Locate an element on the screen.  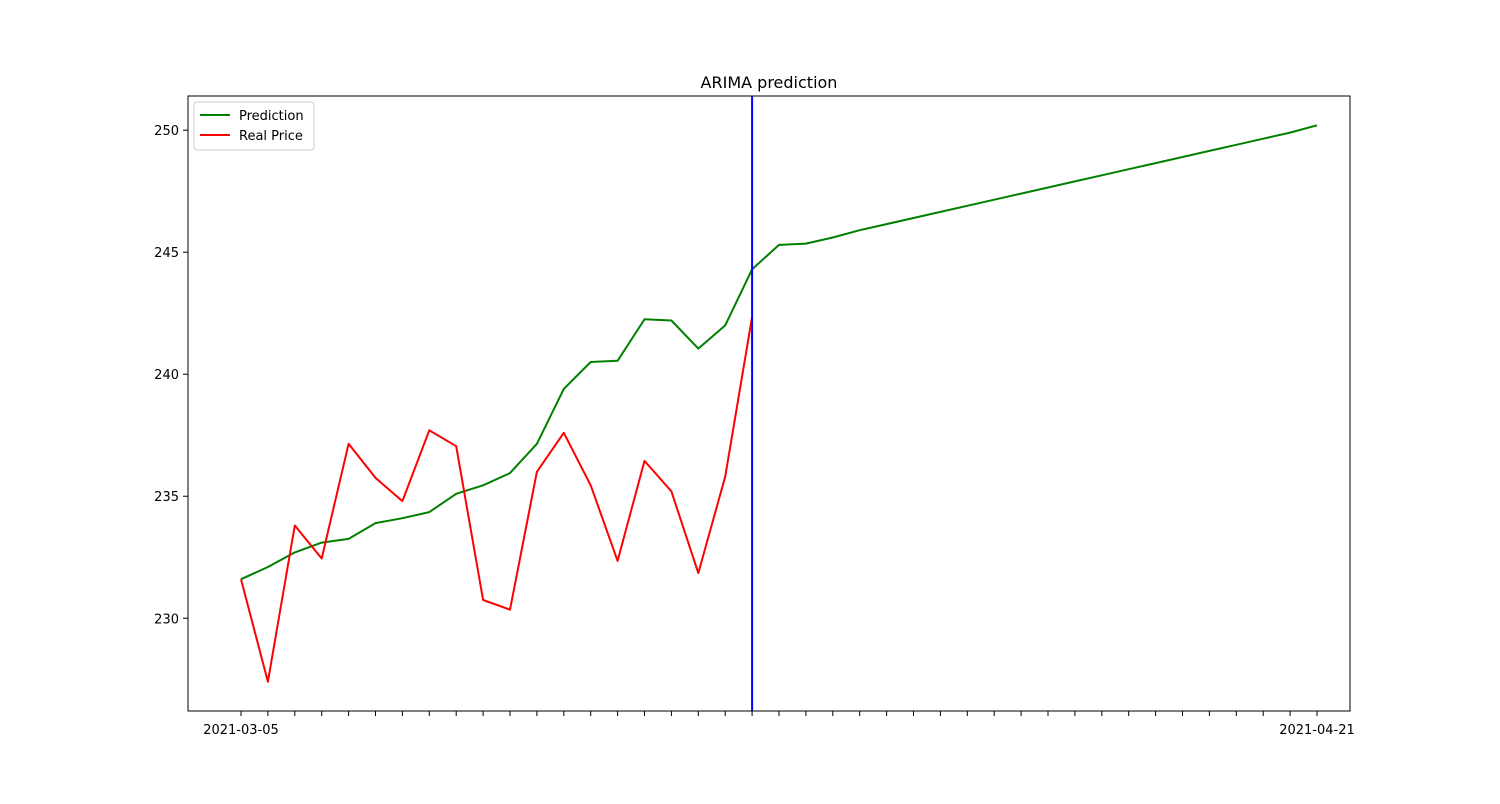
y-tick-label: 235 is located at coordinates (166, 497).